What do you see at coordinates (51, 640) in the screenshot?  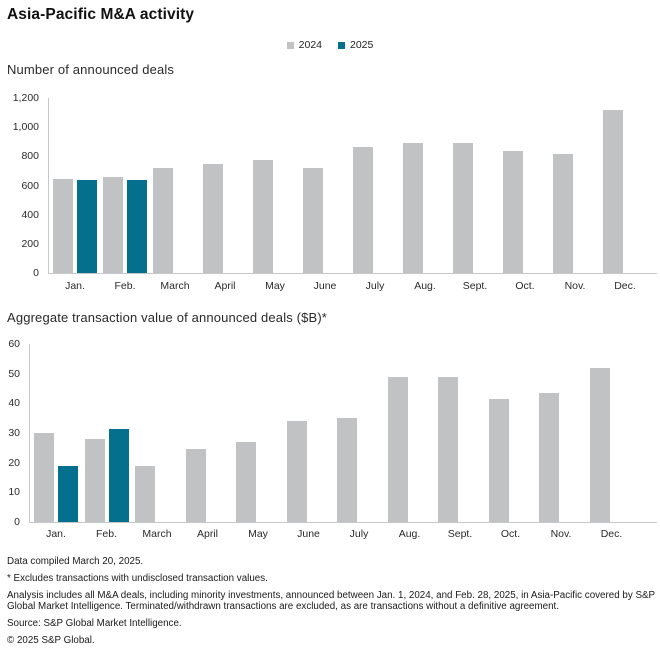 I see `copyright-note: © 2025 S&P Global.` at bounding box center [51, 640].